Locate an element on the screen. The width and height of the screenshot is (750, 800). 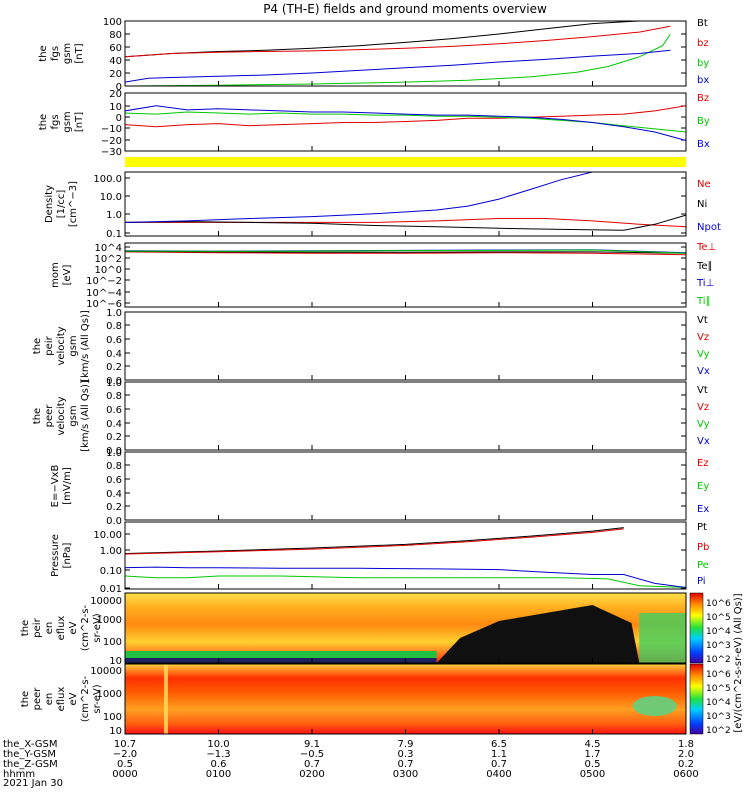
panel-9-ylabel: the is located at coordinates (25, 628).